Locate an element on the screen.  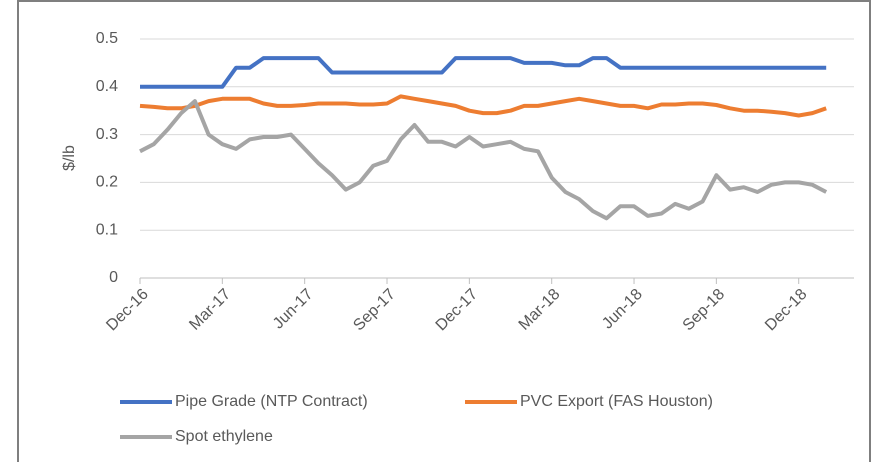
y-tick-label: 0.5 is located at coordinates (107, 38).